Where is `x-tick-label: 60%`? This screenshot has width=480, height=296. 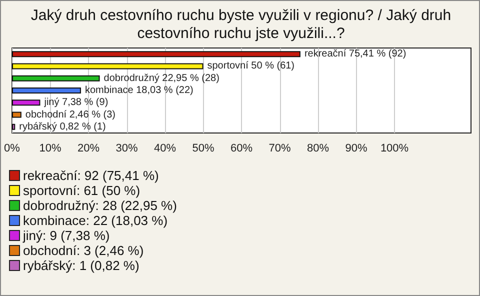
x-tick-label: 60% is located at coordinates (241, 148).